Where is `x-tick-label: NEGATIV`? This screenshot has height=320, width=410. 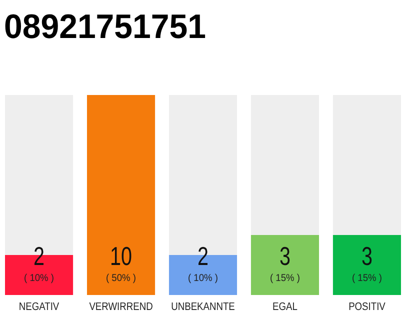 x-tick-label: NEGATIV is located at coordinates (39, 307).